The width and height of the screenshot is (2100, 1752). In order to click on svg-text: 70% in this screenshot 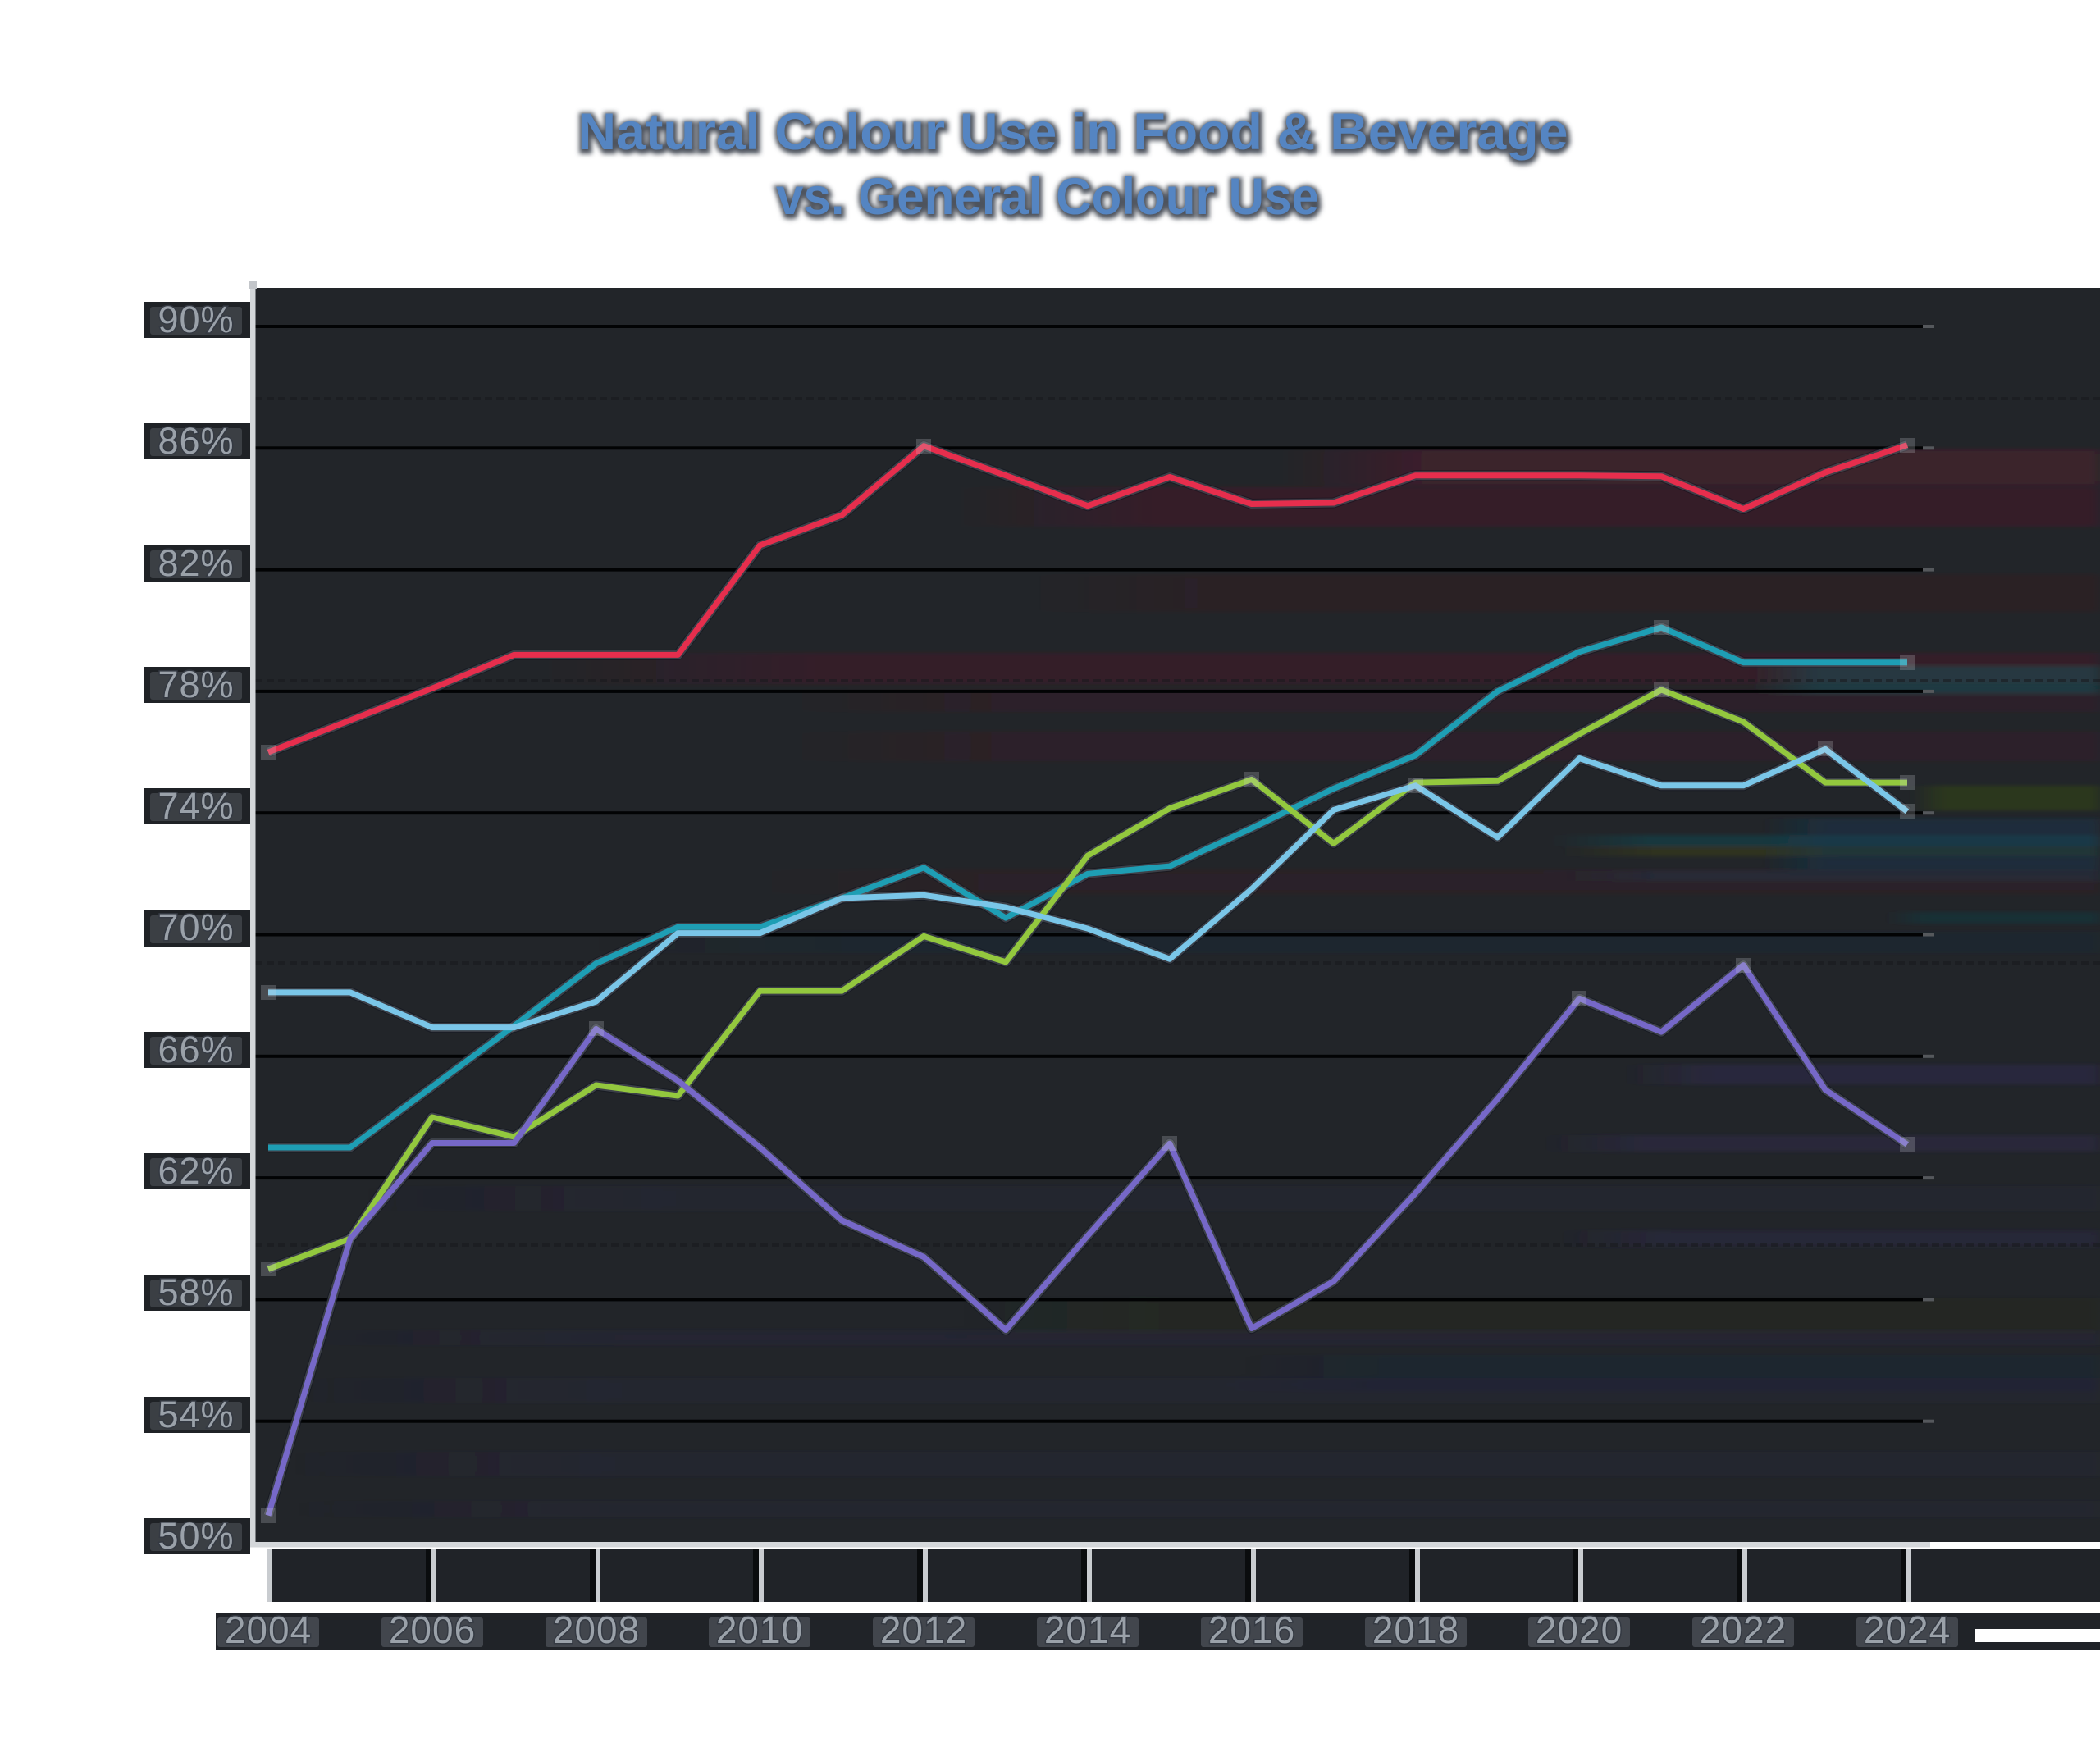, I will do `click(196, 927)`.